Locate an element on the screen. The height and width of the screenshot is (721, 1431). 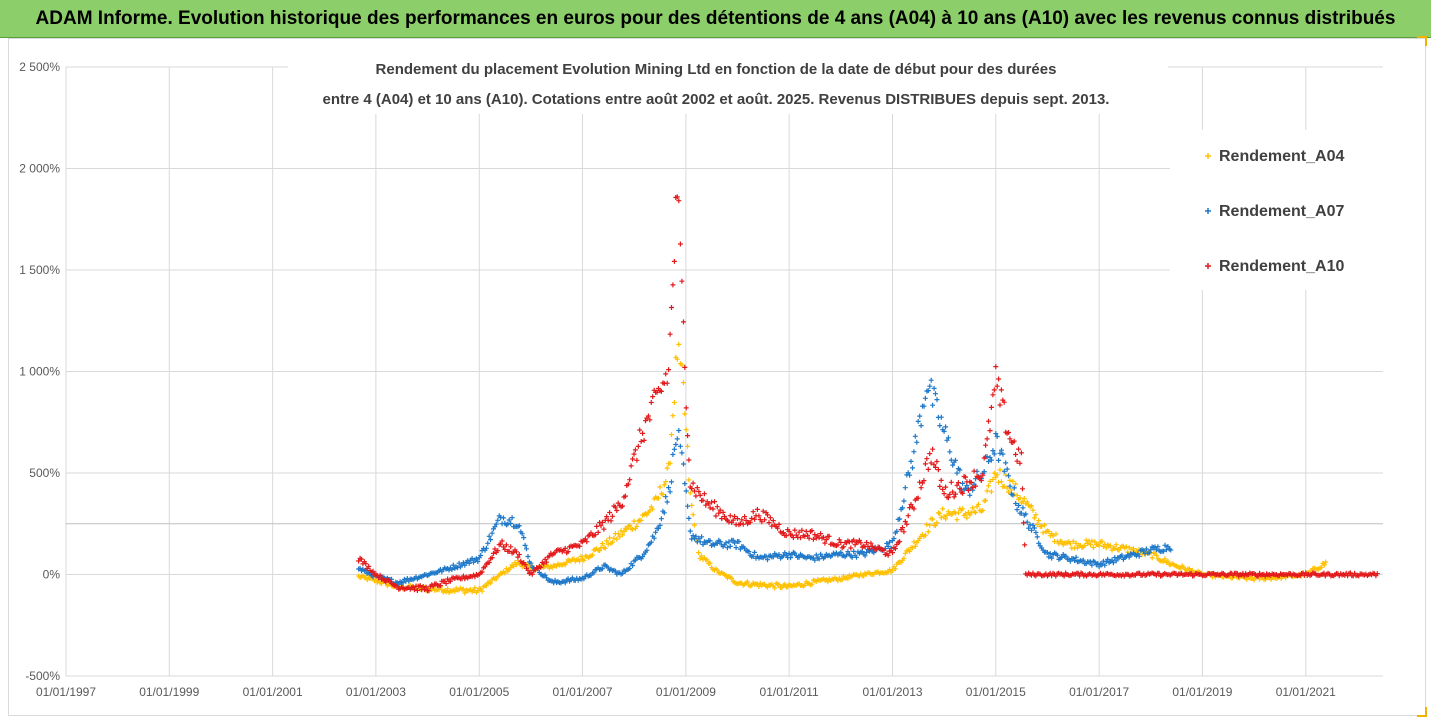
y-tick-label: 2 000% is located at coordinates (39, 169).